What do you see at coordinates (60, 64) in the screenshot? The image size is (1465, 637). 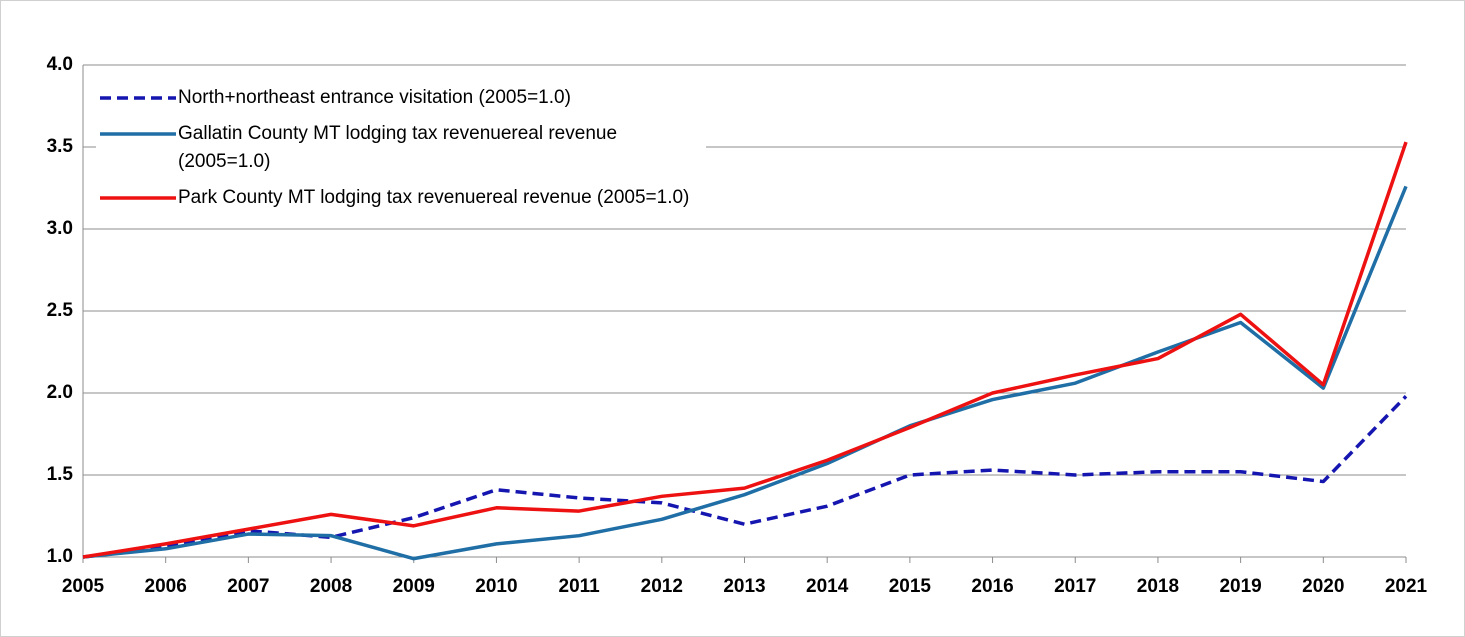 I see `y-tick-label: 4.0` at bounding box center [60, 64].